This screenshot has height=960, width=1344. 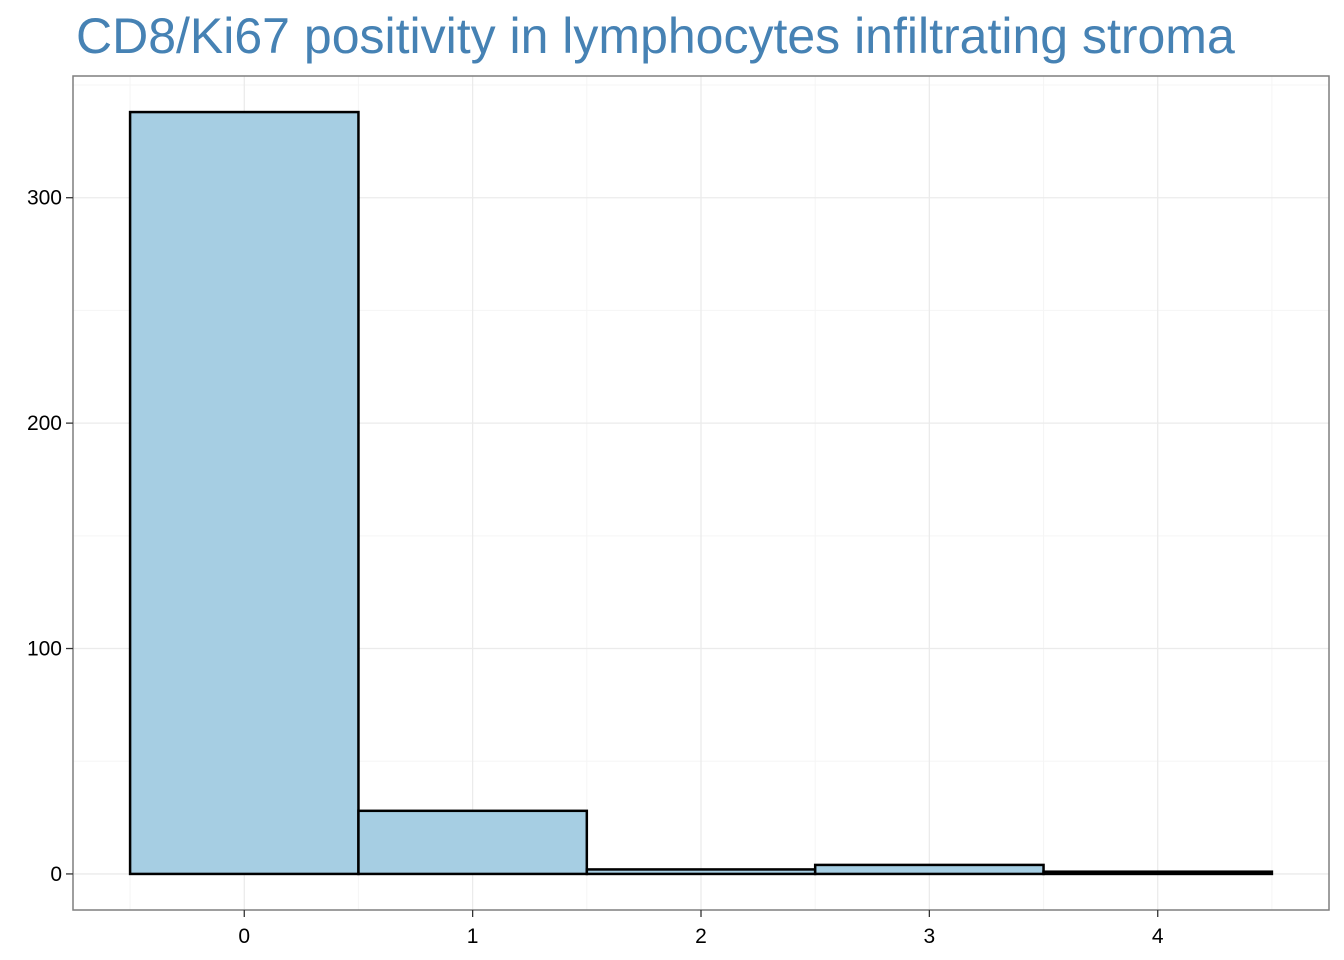 I want to click on y-tick-label: 200, so click(x=44, y=423).